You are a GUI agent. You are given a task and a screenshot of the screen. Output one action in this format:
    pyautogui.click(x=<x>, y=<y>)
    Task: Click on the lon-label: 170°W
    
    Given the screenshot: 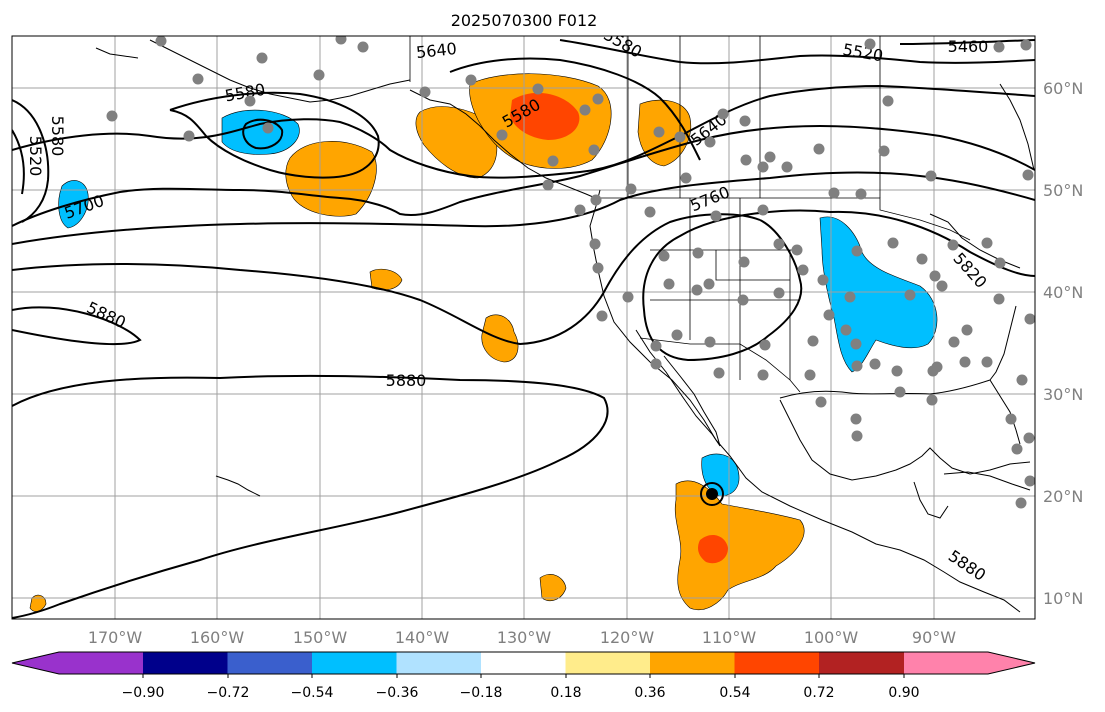 What is the action you would take?
    pyautogui.click(x=115, y=637)
    